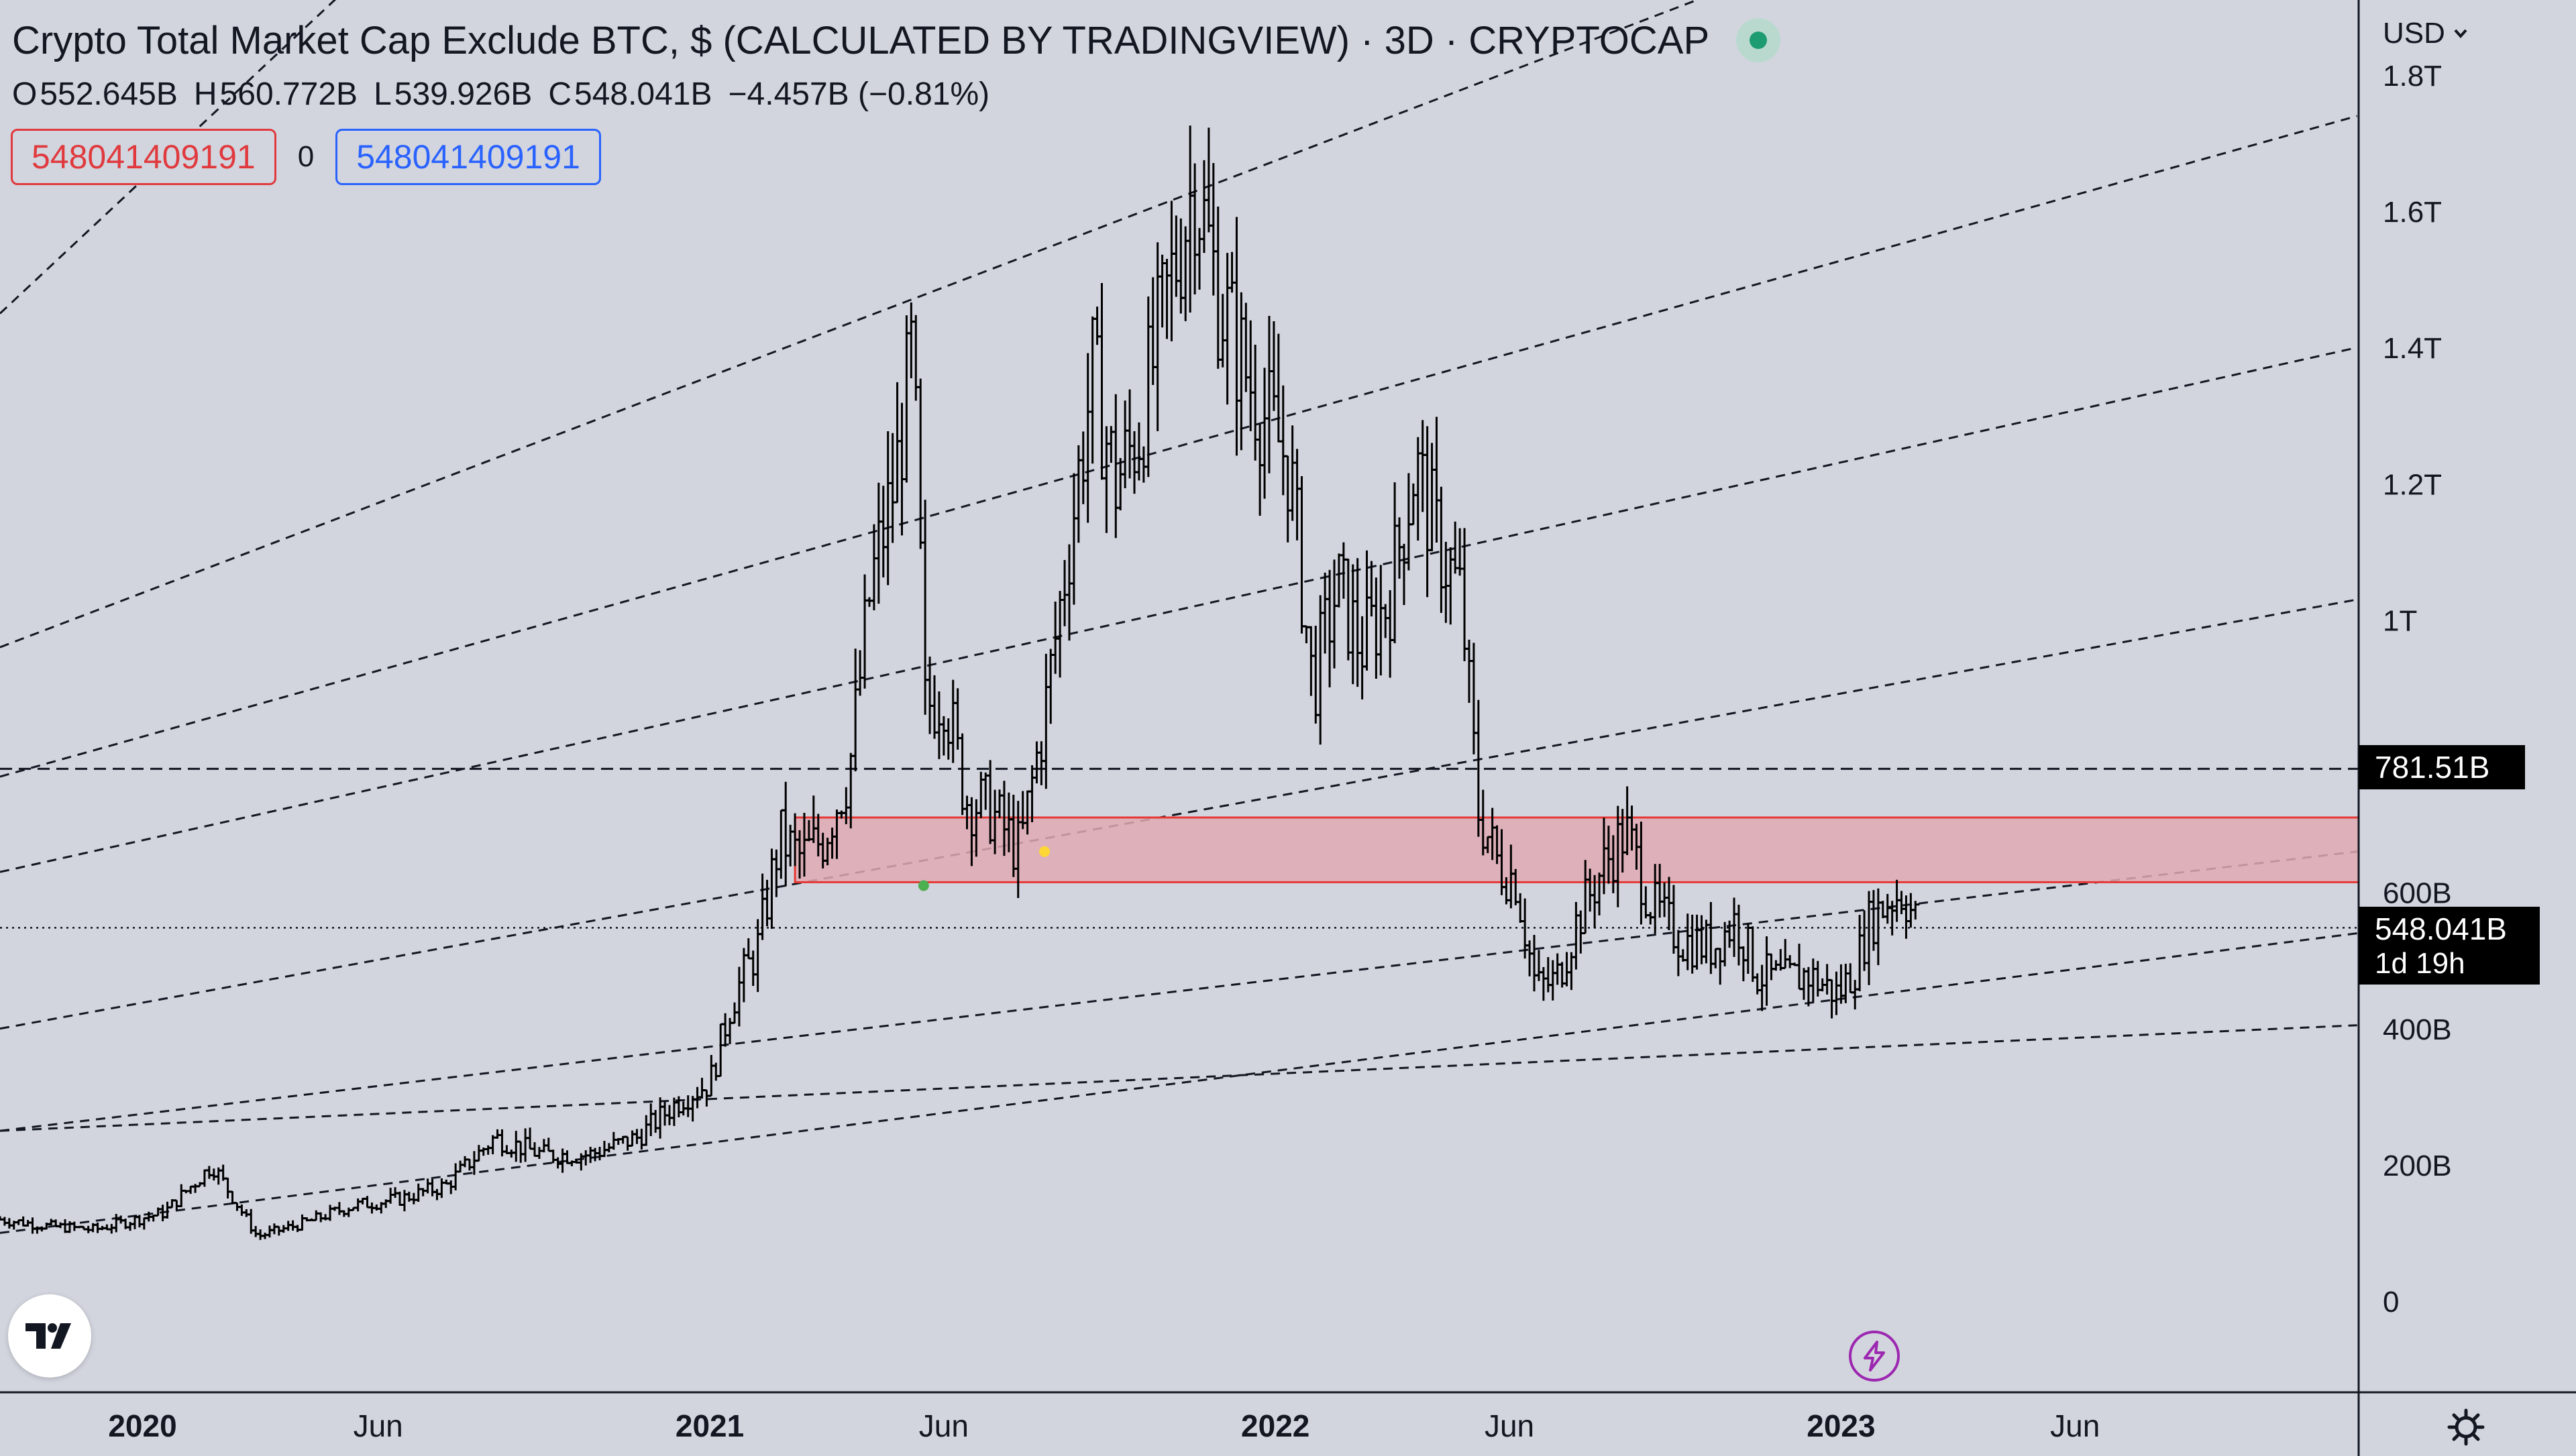  What do you see at coordinates (143, 157) in the screenshot?
I see `value-box-red: 548041409191` at bounding box center [143, 157].